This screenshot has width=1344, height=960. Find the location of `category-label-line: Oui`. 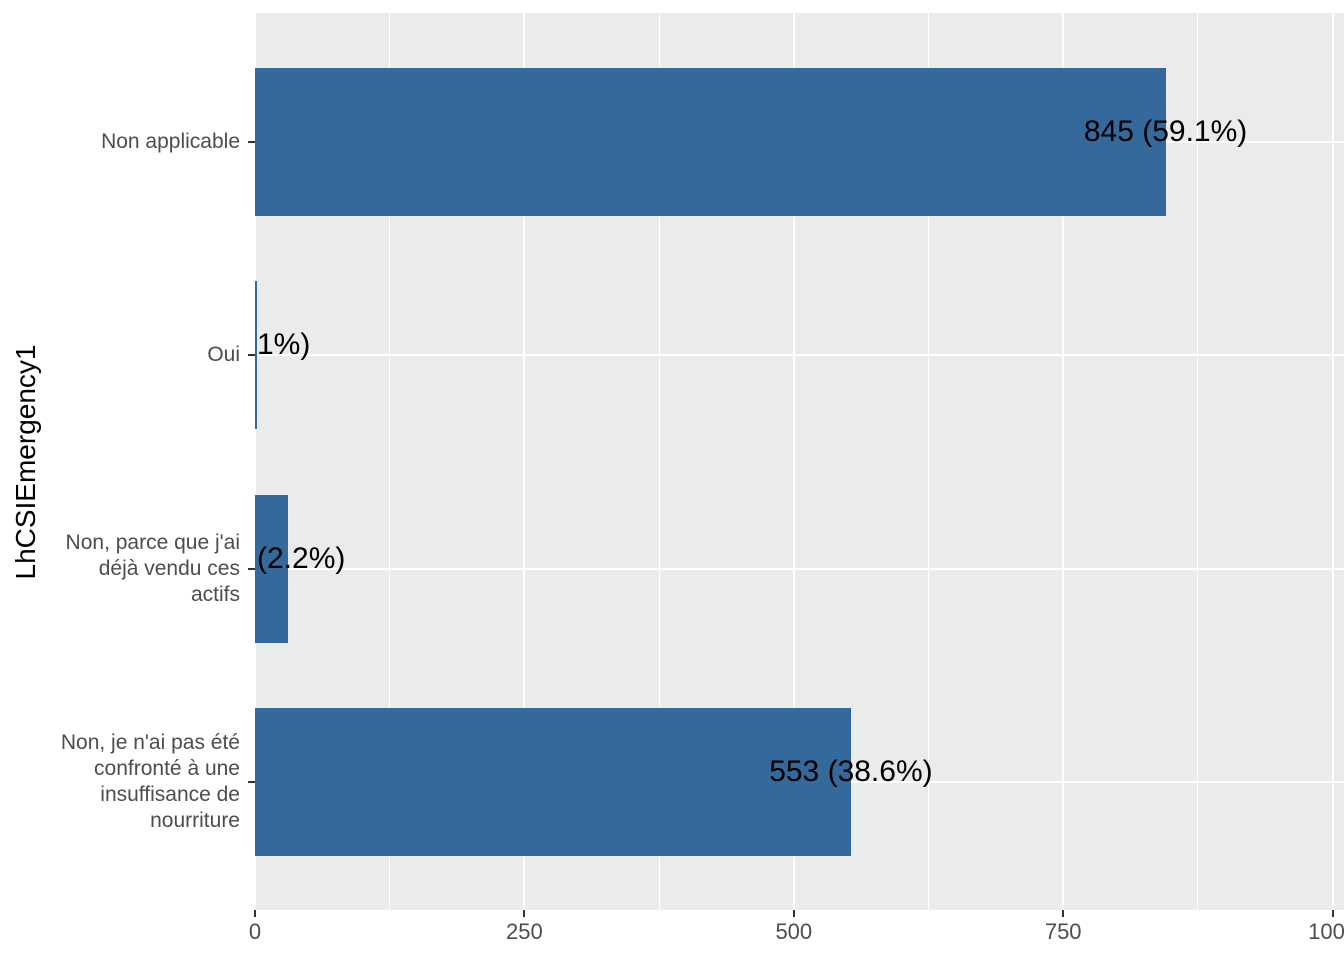

category-label-line: Oui is located at coordinates (223, 354).